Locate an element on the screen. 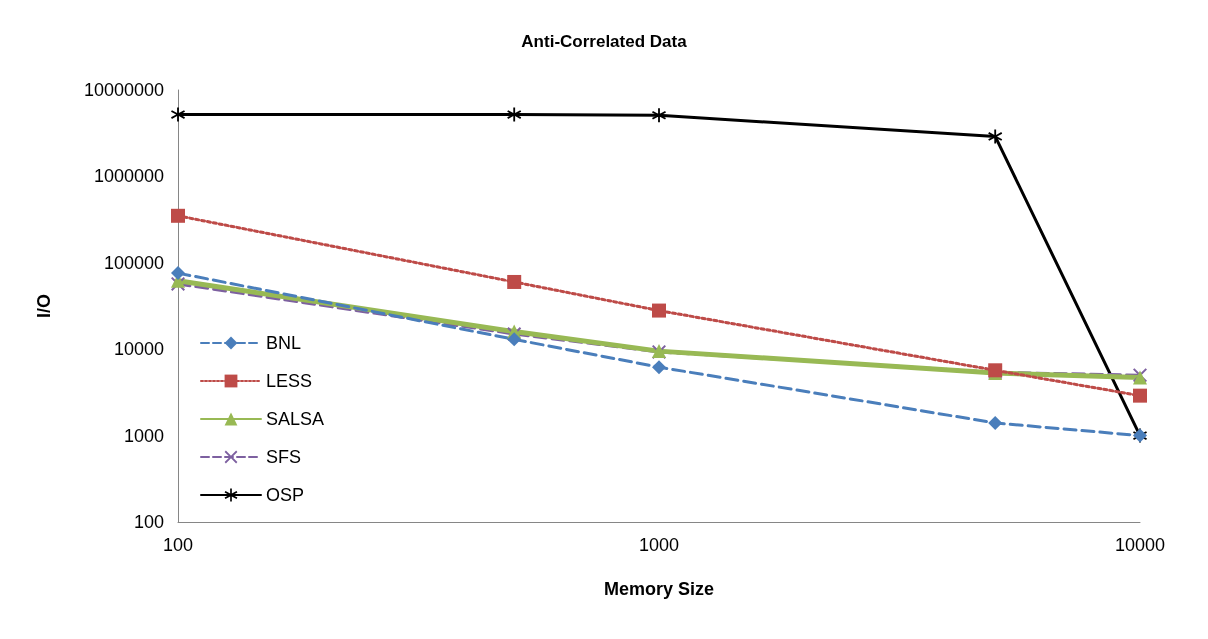  legend-label: OSP is located at coordinates (285, 495).